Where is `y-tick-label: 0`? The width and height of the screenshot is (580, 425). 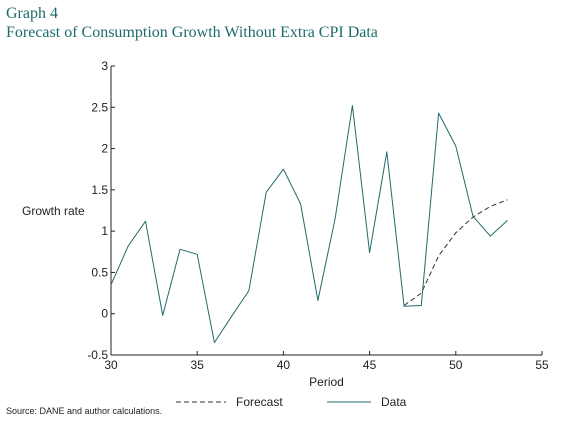 y-tick-label: 0 is located at coordinates (104, 314).